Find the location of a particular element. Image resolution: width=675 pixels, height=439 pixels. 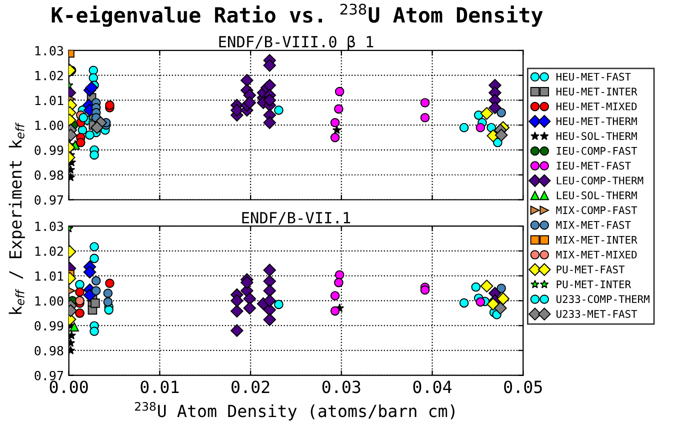

legend-label: IEU-COMP-FAST is located at coordinates (597, 150).